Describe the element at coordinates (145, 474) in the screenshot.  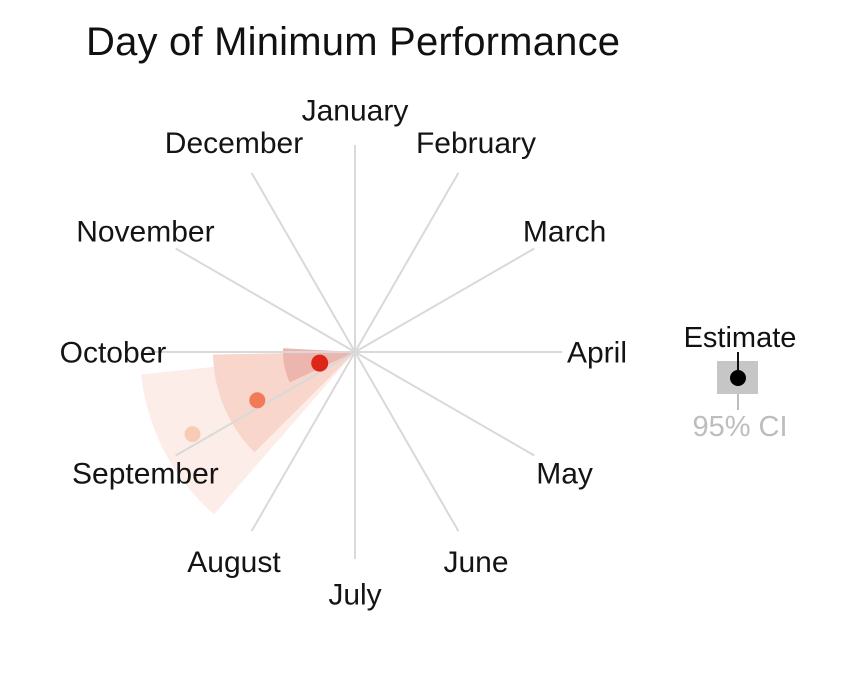
I see `month-label-september: September` at that location.